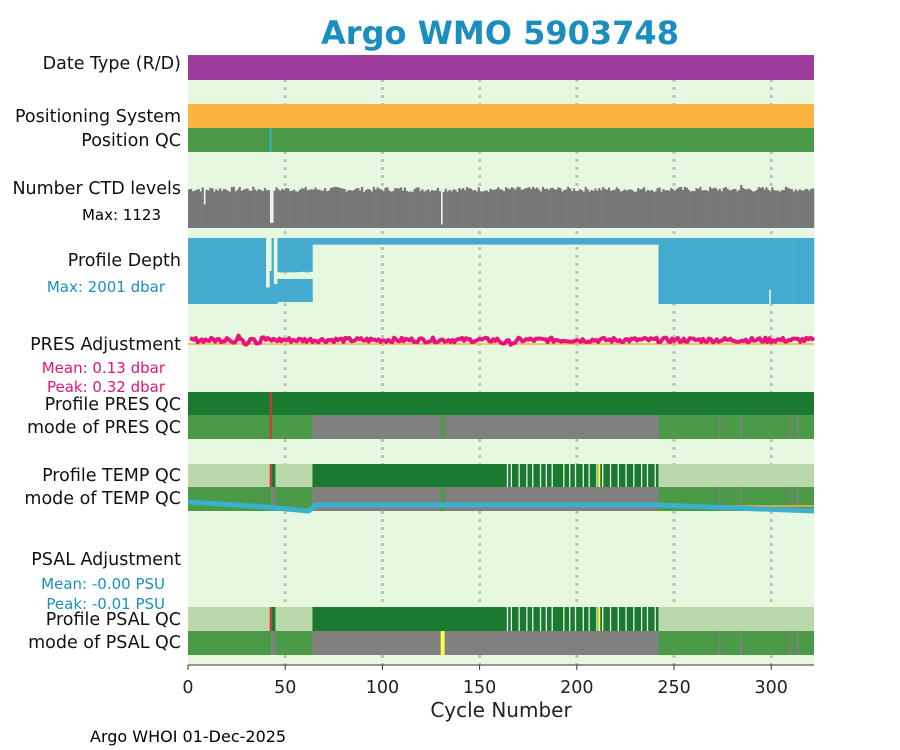  I want to click on number-ctd-levels-annotation-1: Max: 1123, so click(121, 215).